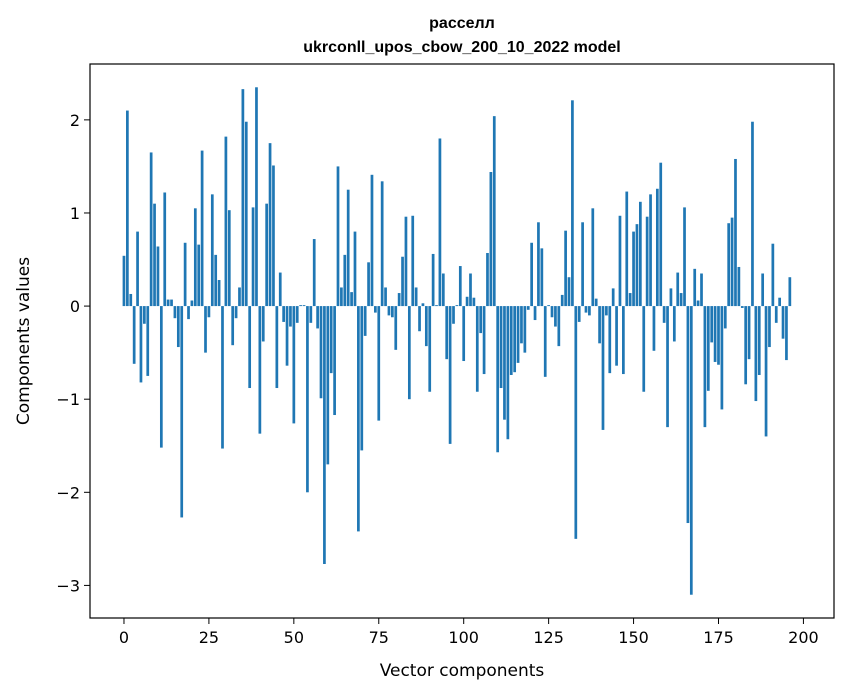  Describe the element at coordinates (68, 399) in the screenshot. I see `y-tick-label: −1` at that location.